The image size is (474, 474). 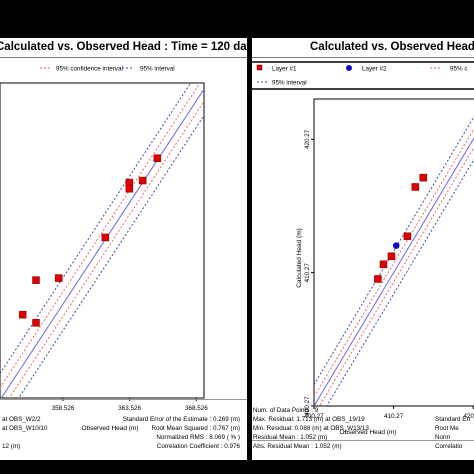 I want to click on left-legend: 95% confidence interval 95% interval, so click(x=107, y=69).